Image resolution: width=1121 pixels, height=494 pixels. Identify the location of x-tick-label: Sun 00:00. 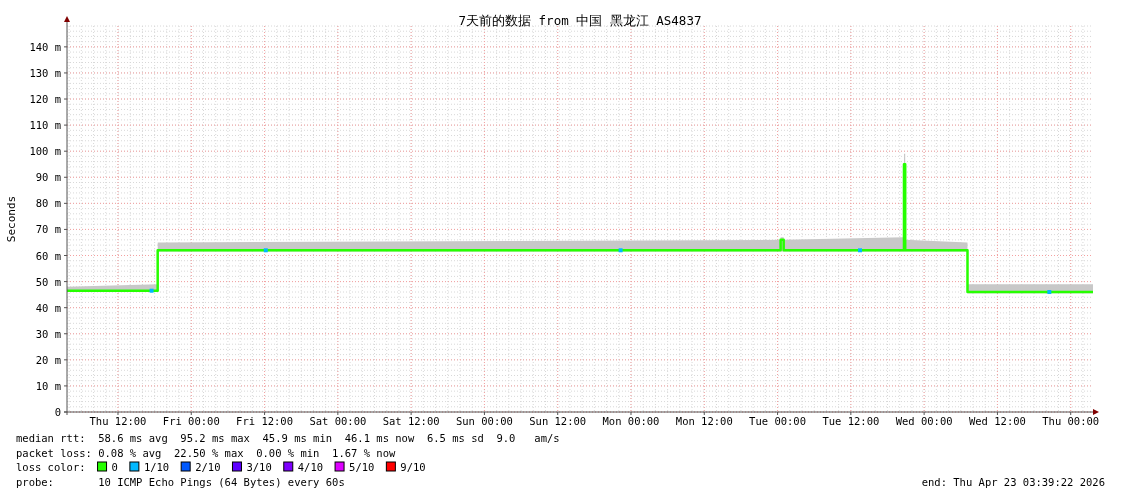
(484, 421).